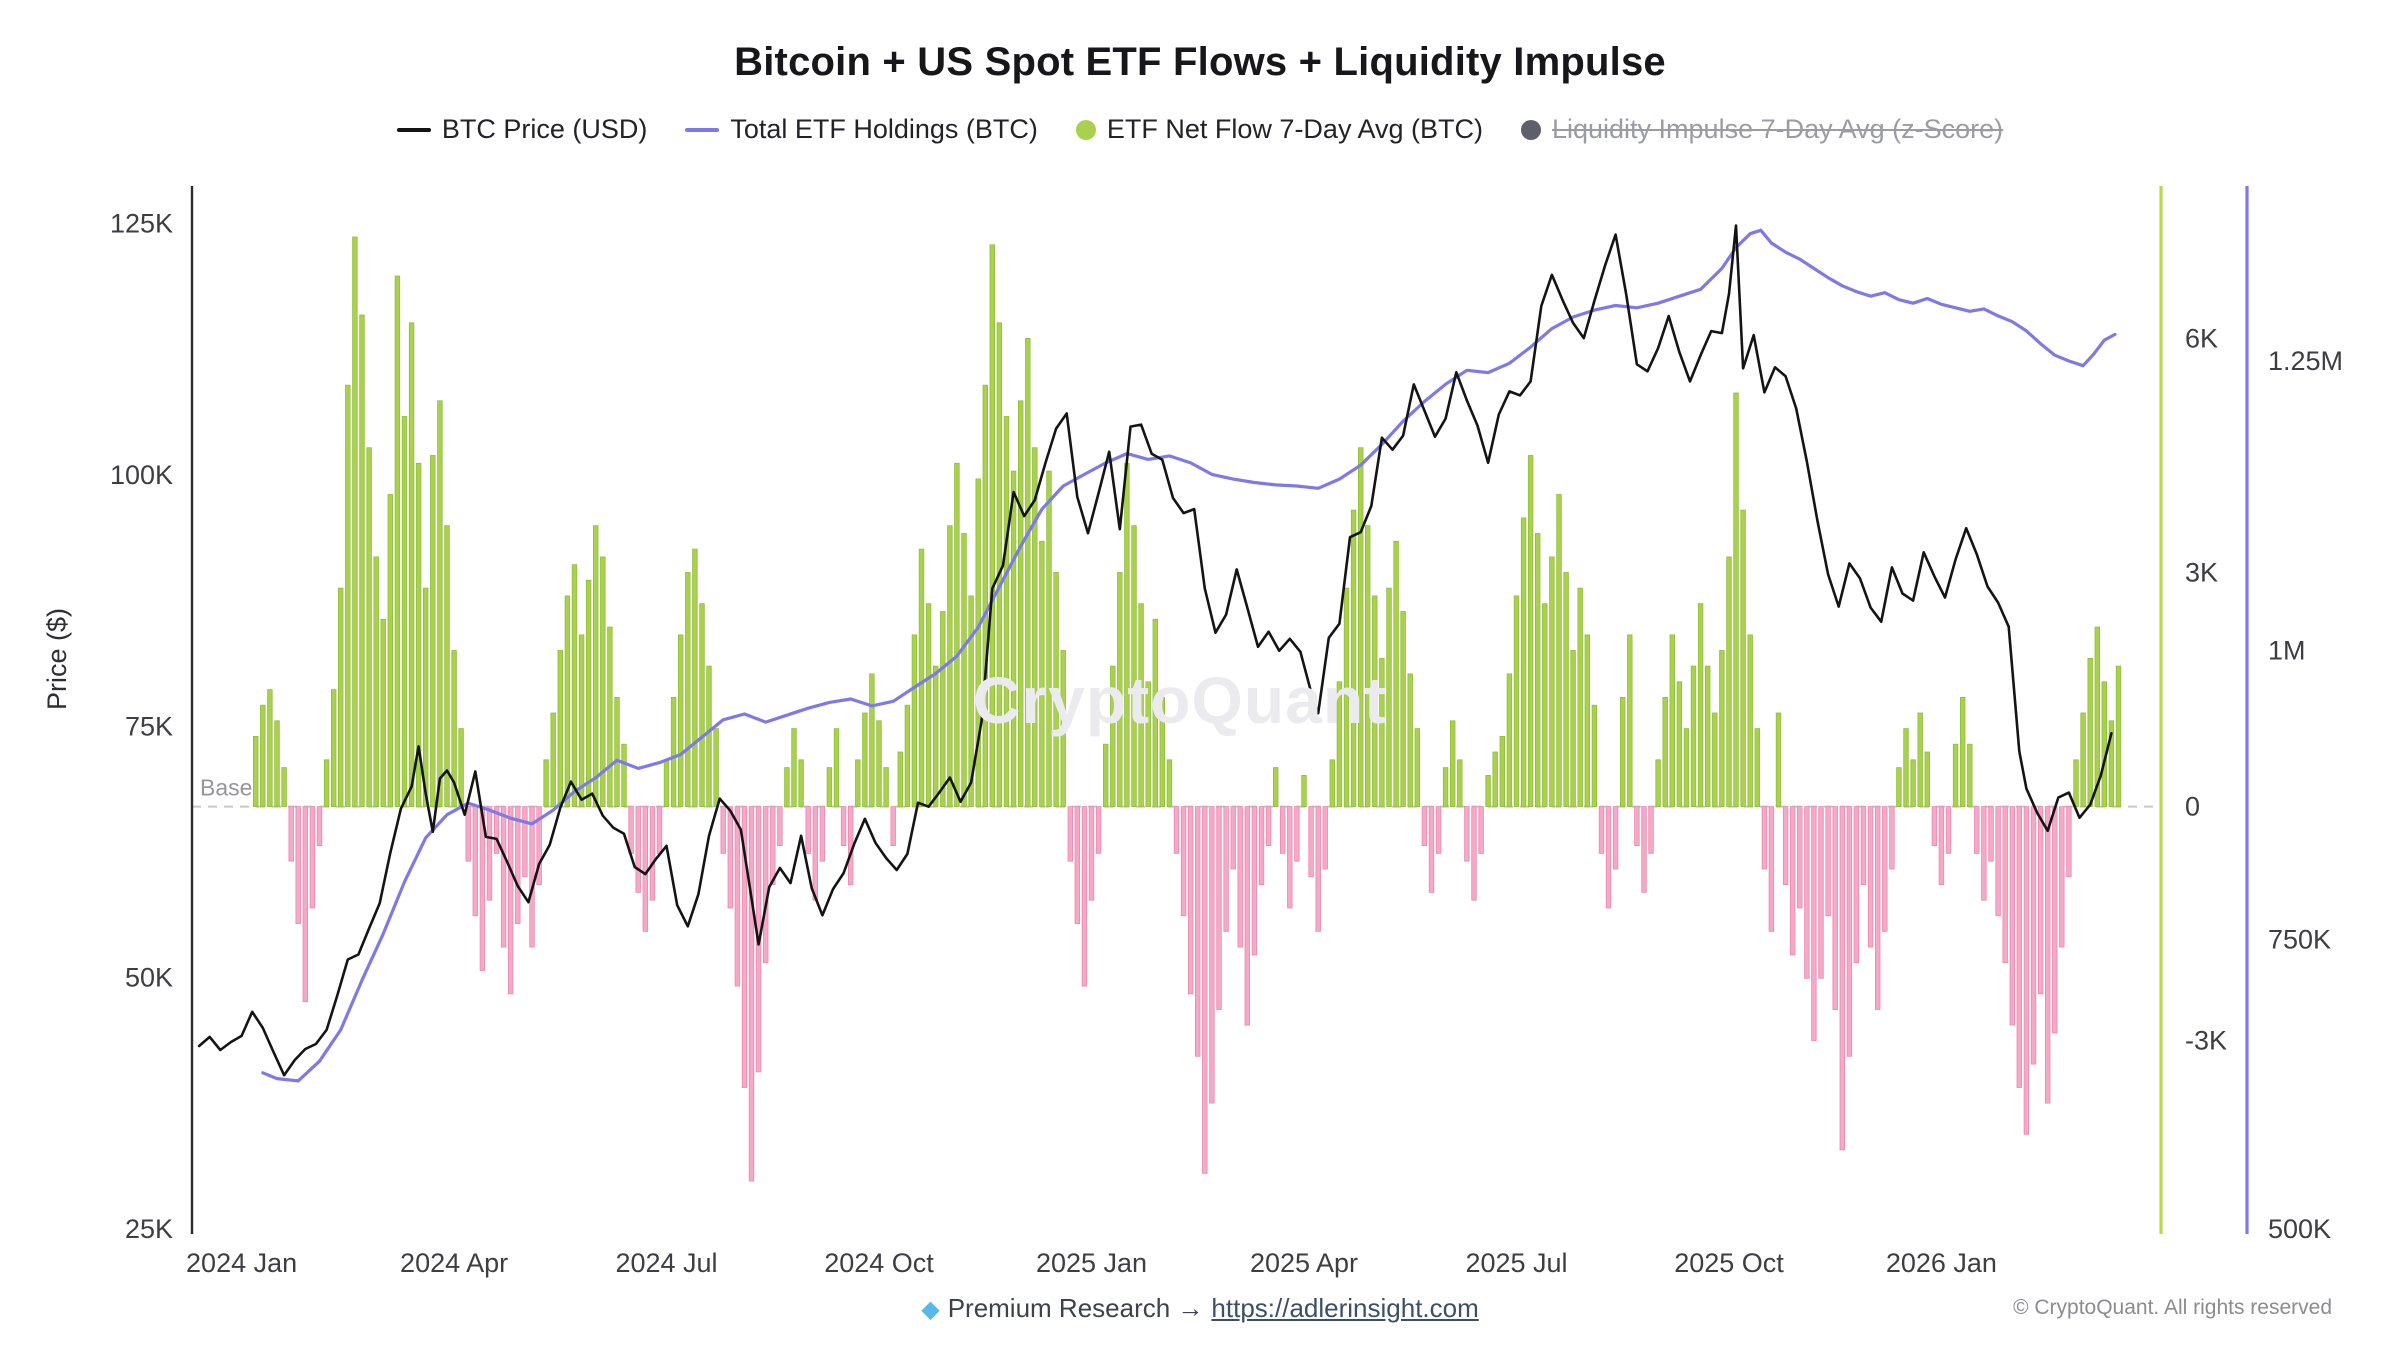 This screenshot has width=2400, height=1350. Describe the element at coordinates (1279, 129) in the screenshot. I see `legend-item-etf-net-flow: ETF Net Flow 7-Day Avg (BTC)` at that location.